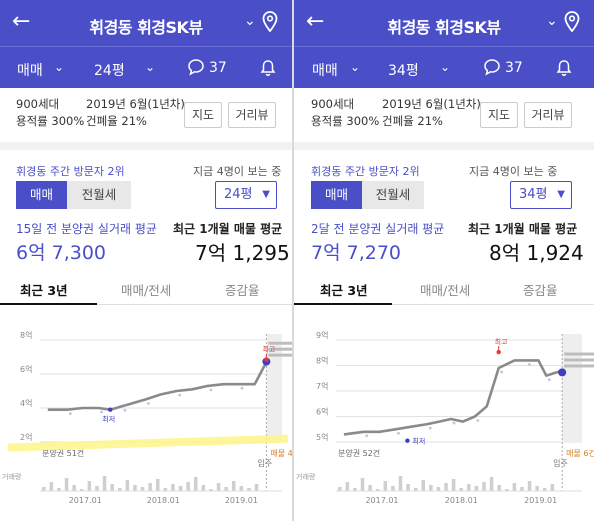  Describe the element at coordinates (26, 437) in the screenshot. I see `y-tick-label: 2억` at that location.